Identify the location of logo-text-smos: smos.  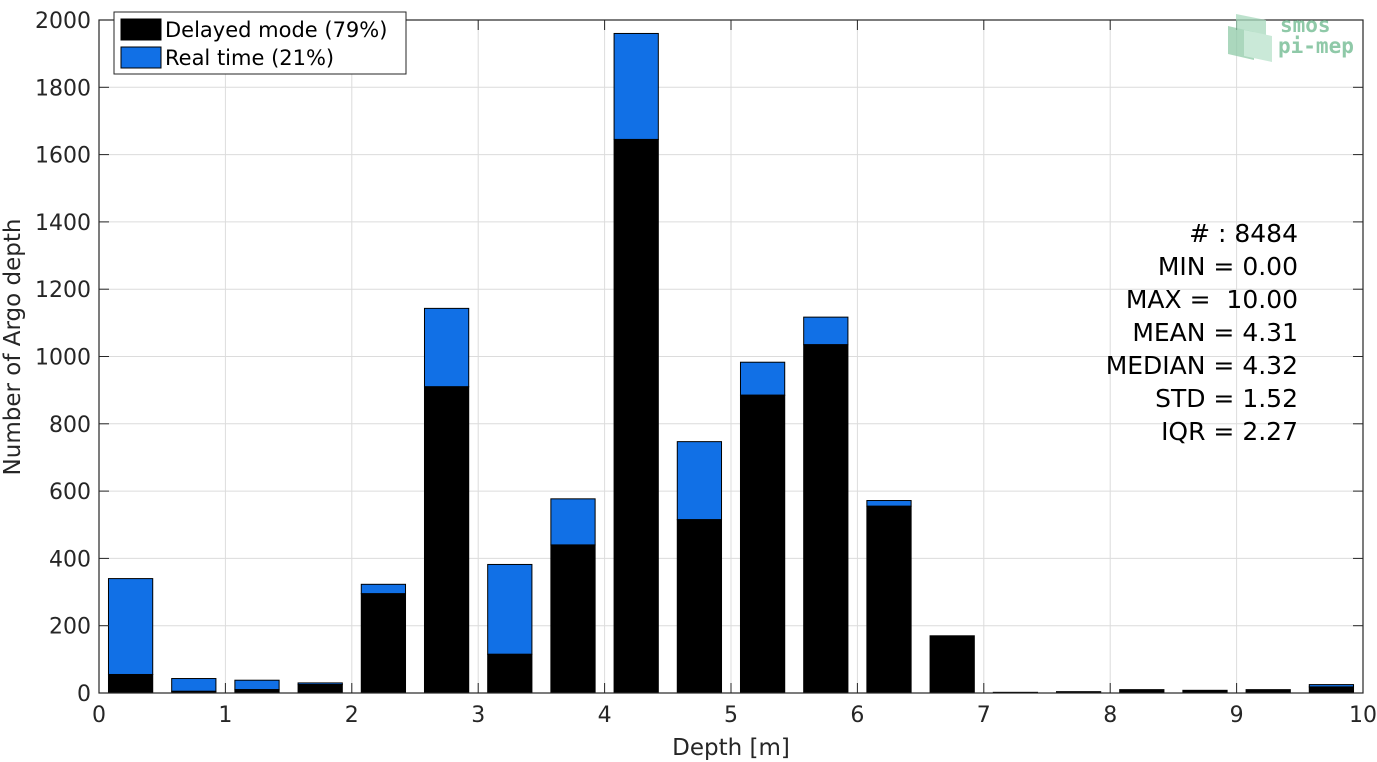
(1305, 25).